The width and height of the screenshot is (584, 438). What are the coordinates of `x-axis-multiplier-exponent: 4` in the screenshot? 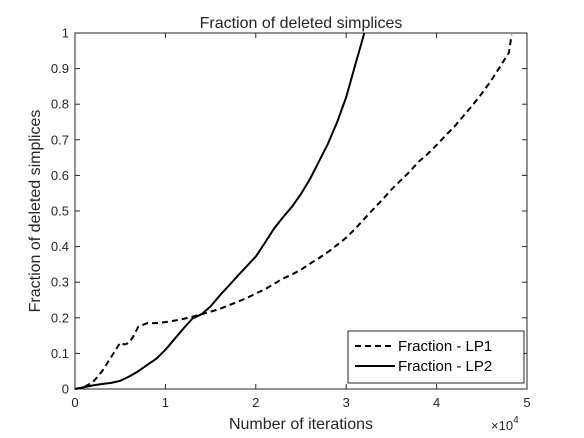 It's located at (516, 420).